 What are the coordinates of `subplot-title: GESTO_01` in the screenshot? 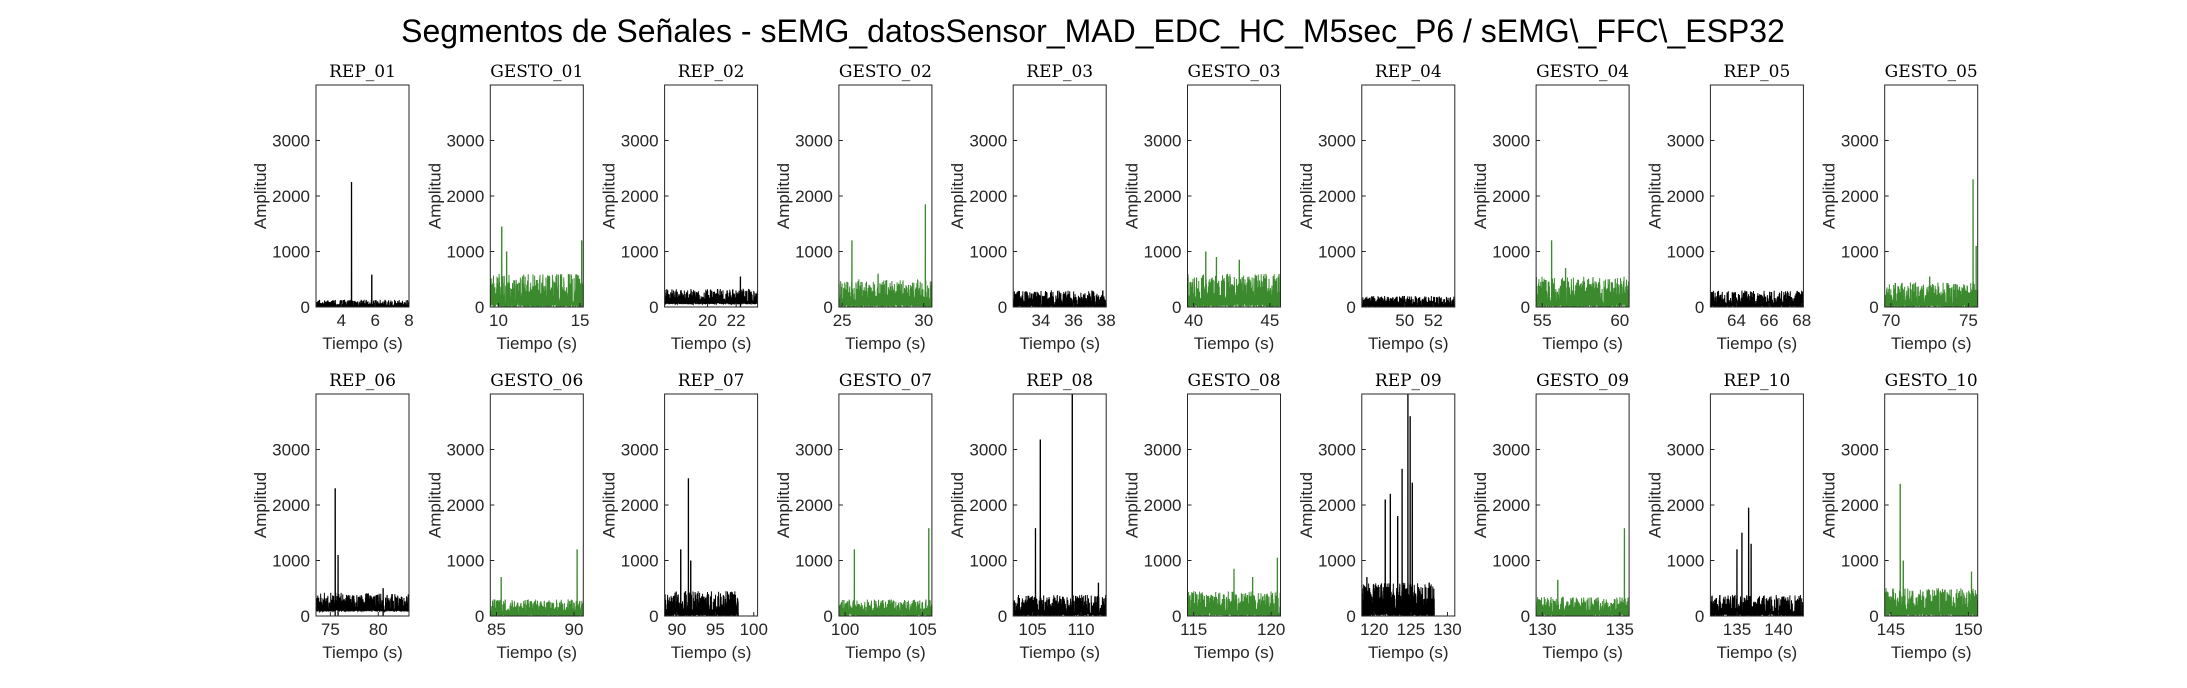 It's located at (536, 72).